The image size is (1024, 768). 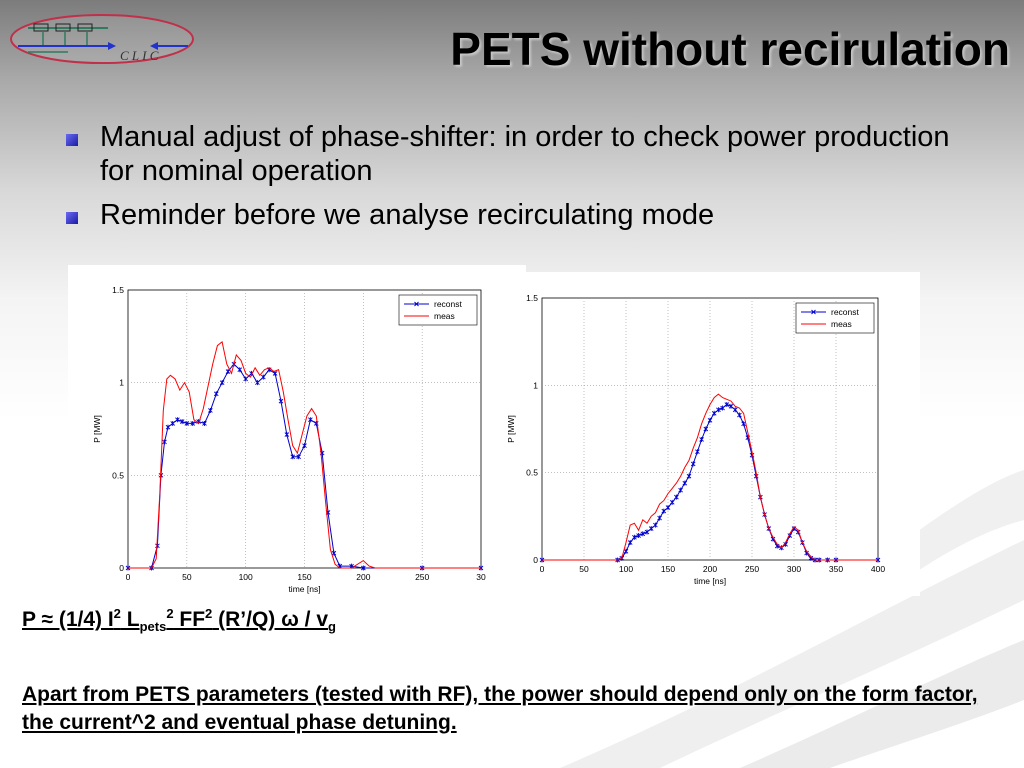 I want to click on power-formula: P ≈ (1/4) I2 Lpets2 FF2 (R’/Q) ω / vg, so click(x=179, y=620).